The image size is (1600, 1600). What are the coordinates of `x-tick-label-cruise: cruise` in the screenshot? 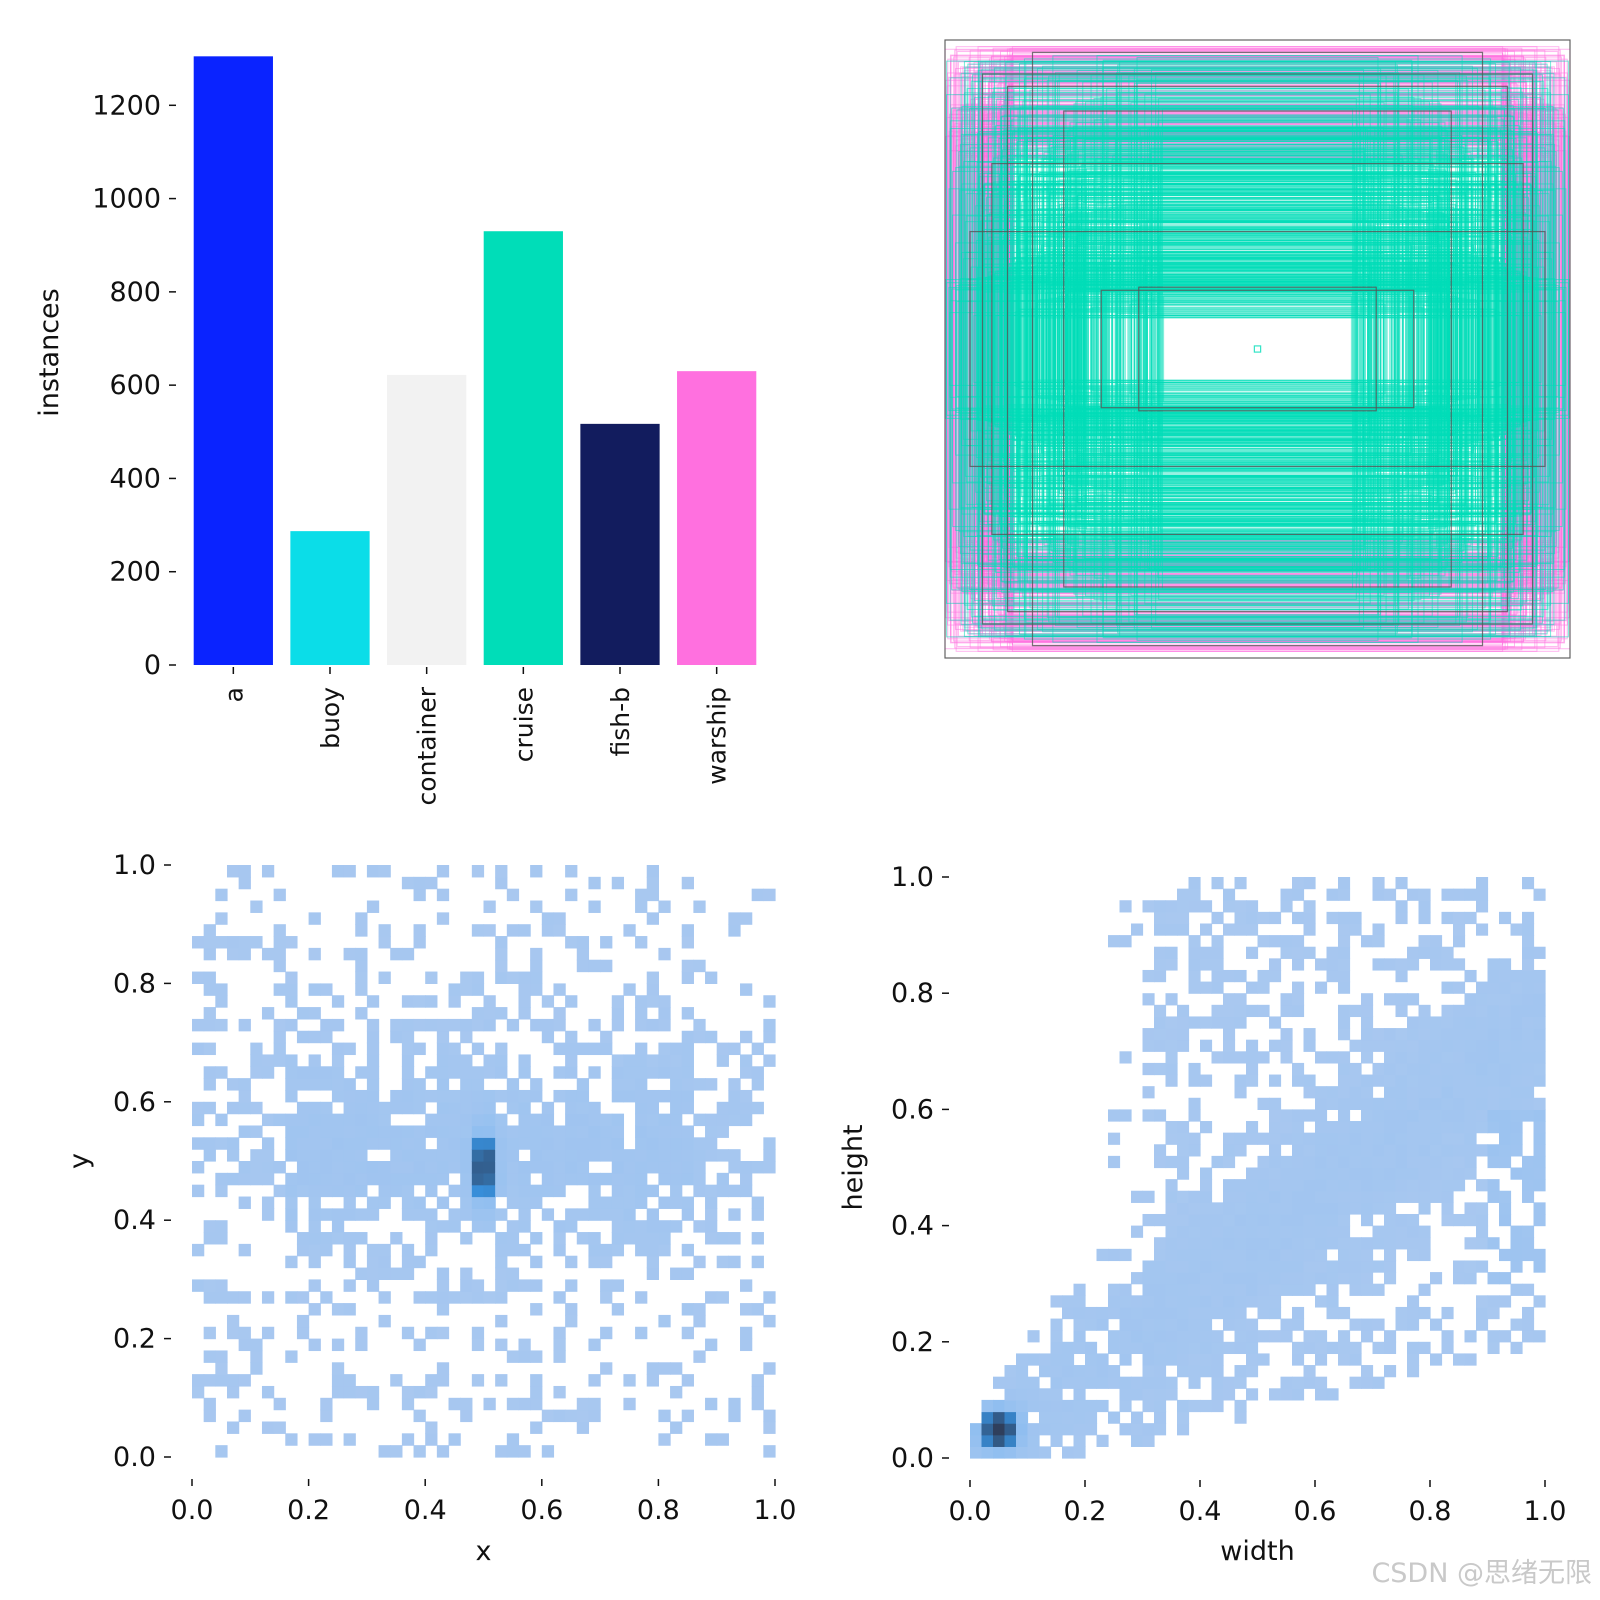 It's located at (523, 724).